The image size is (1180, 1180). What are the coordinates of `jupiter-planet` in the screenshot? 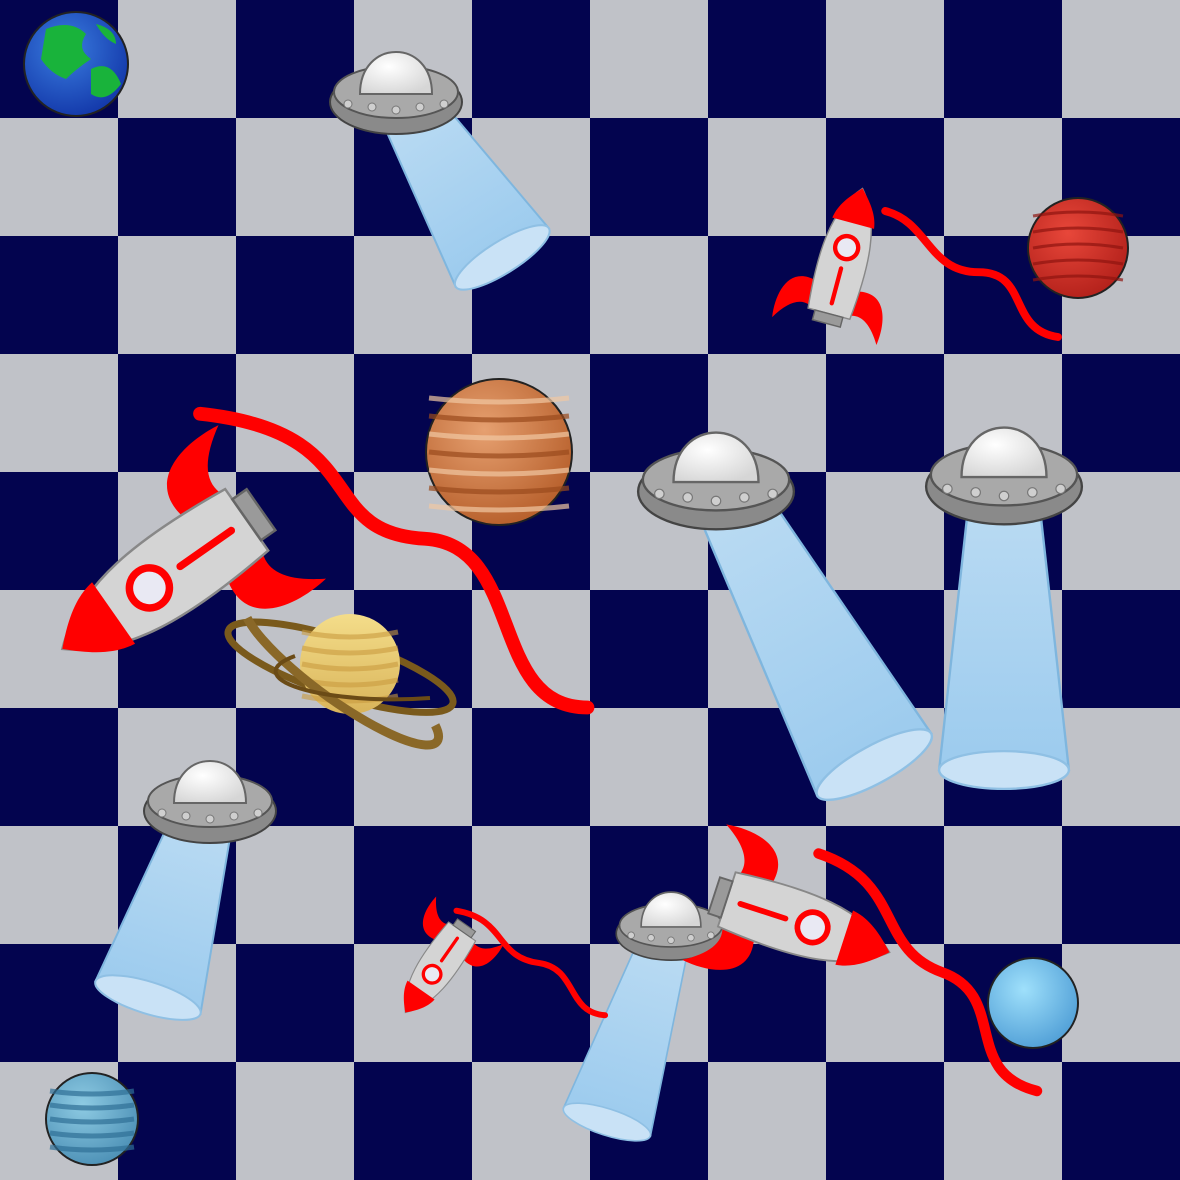 It's located at (499, 452).